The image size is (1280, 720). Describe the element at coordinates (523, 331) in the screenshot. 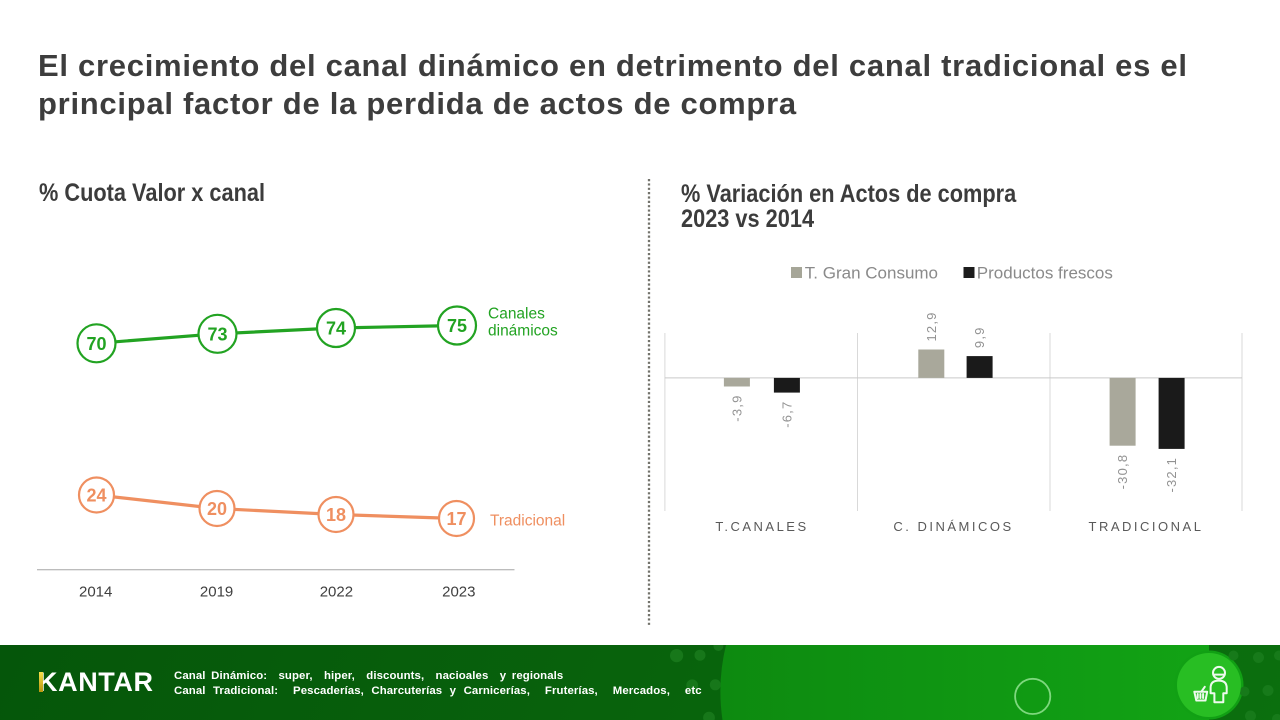

I see `svg-text: dinámicos` at that location.